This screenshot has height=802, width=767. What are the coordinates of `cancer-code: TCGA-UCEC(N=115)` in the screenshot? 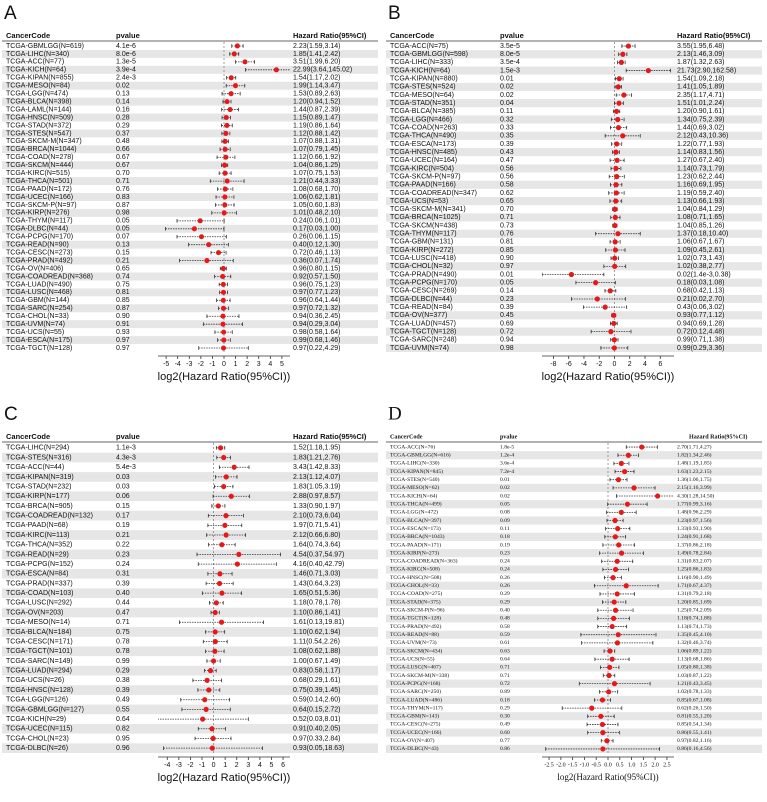 It's located at (39, 729).